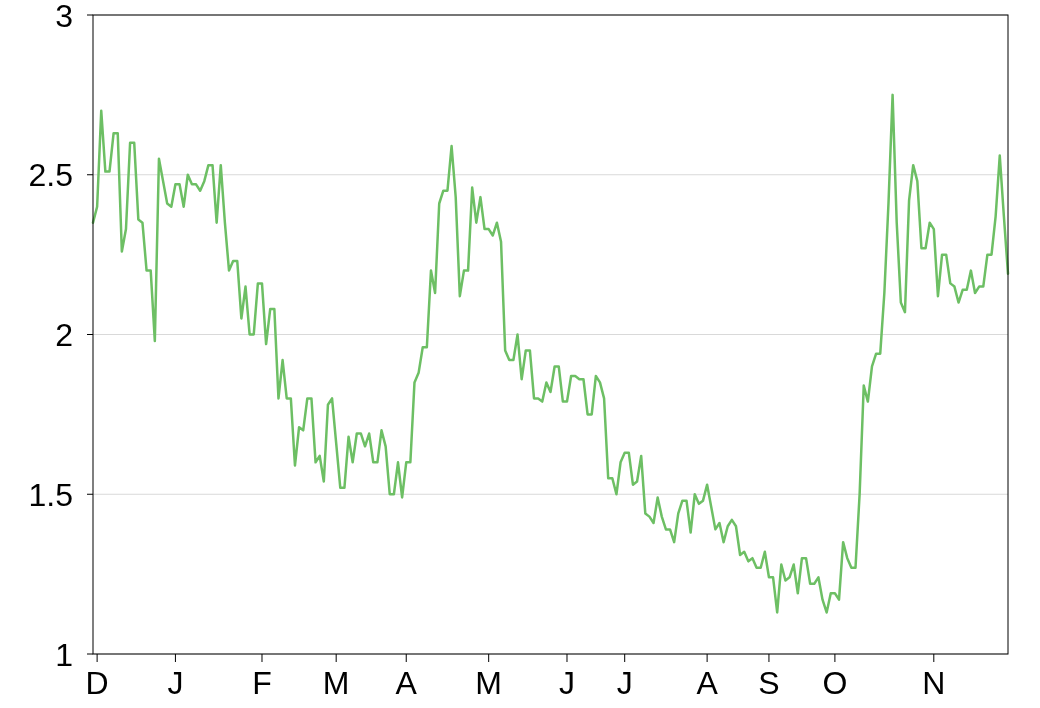  What do you see at coordinates (50, 175) in the screenshot?
I see `y-tick-label: 2.5` at bounding box center [50, 175].